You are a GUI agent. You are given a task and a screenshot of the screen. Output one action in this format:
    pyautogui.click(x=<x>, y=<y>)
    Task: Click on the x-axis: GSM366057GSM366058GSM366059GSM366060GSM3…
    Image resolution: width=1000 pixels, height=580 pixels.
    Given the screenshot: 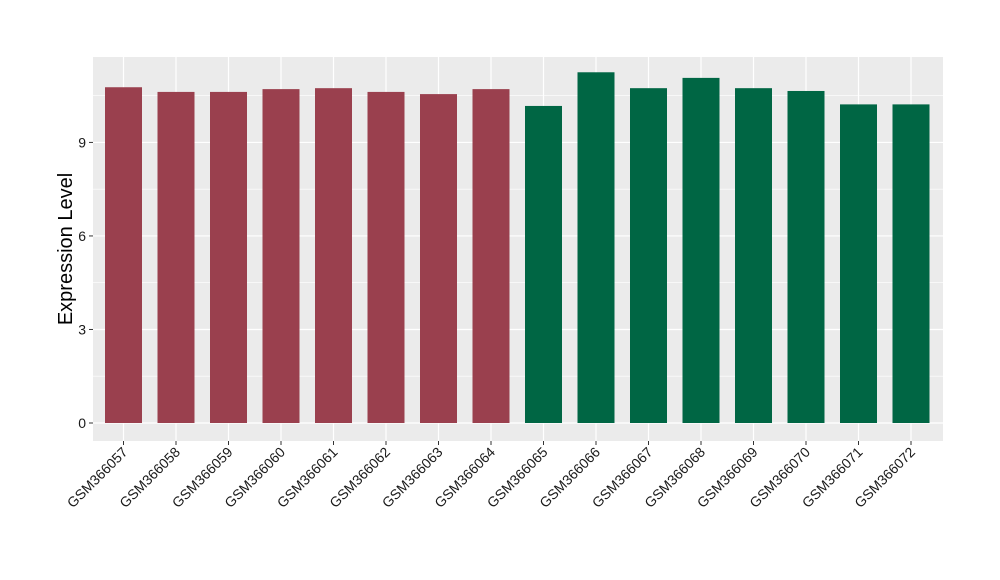 What is the action you would take?
    pyautogui.click(x=491, y=476)
    